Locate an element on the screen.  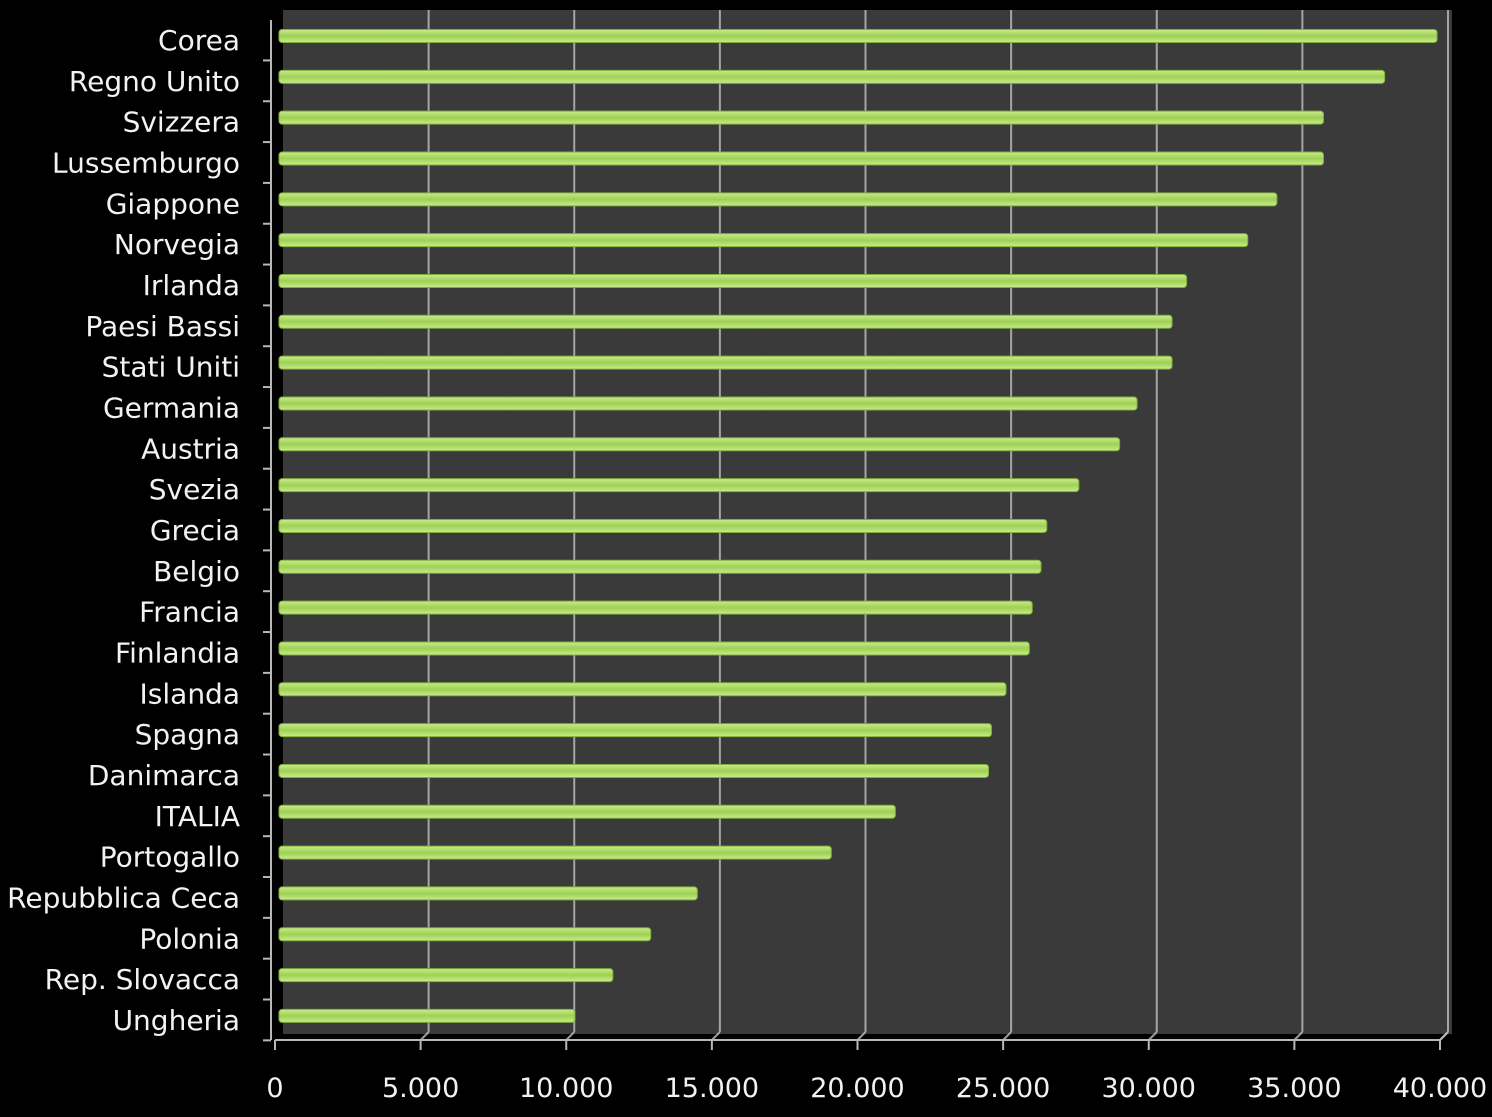
x-tick-label: 5.000 is located at coordinates (420, 1088).